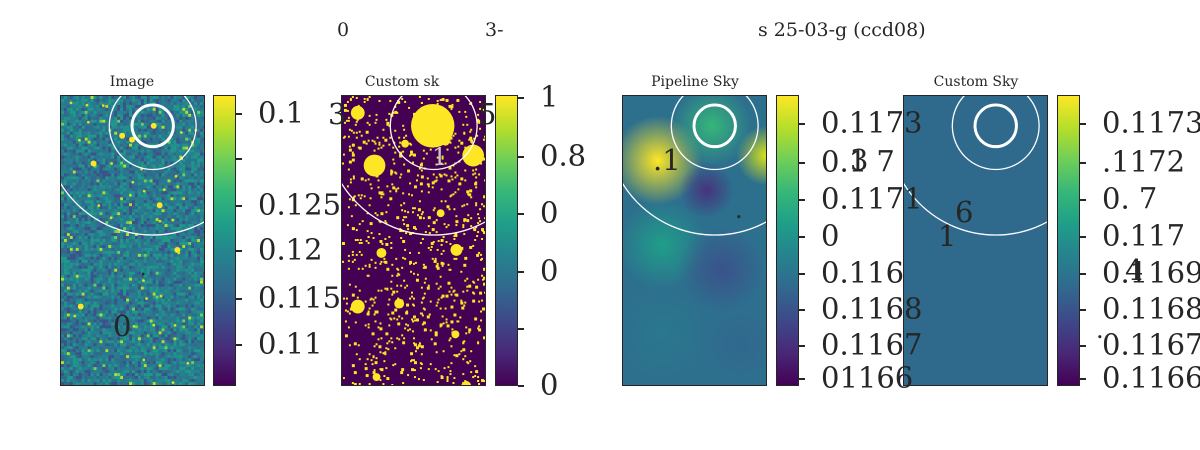 Image resolution: width=1200 pixels, height=450 pixels. I want to click on colorbar-tick-label: 0.1168, so click(872, 308).